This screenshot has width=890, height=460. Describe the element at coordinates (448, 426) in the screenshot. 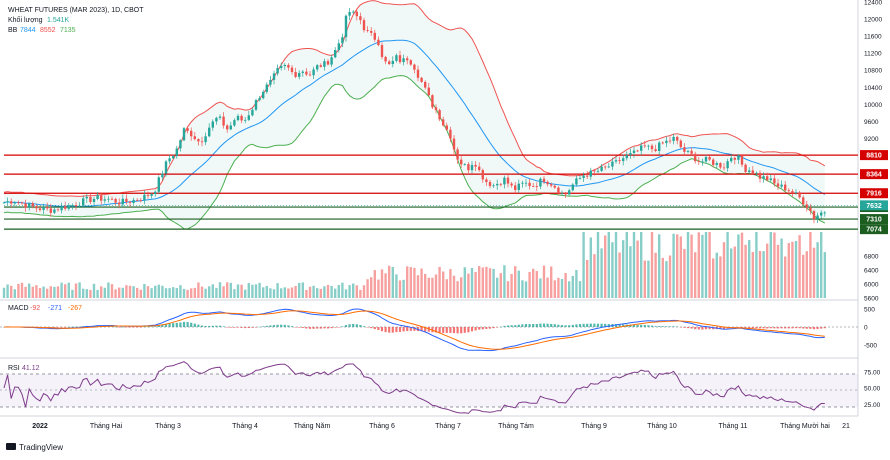

I see `time-label: Tháng 7` at that location.